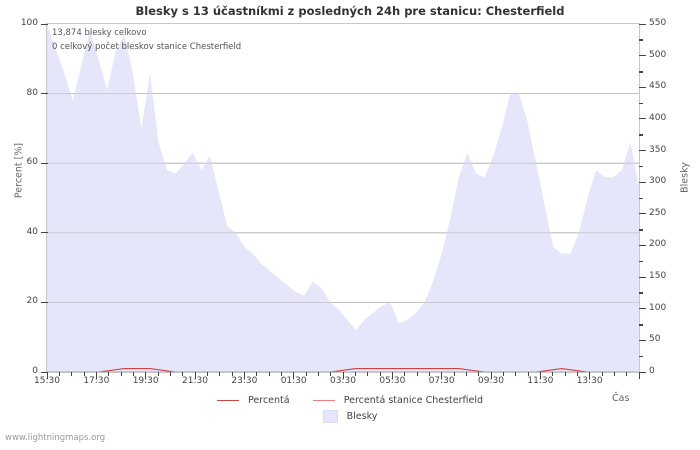 The width and height of the screenshot is (700, 450). I want to click on y-tick-label-left: 40, so click(32, 231).